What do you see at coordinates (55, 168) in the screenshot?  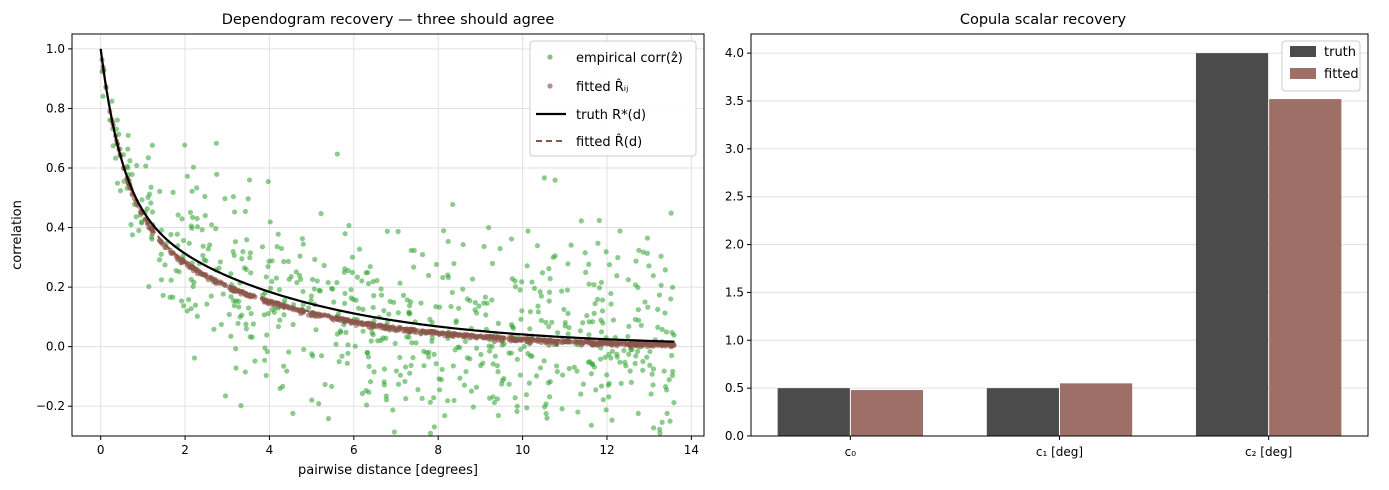 I see `left-ytick-label-4: 0.6` at bounding box center [55, 168].